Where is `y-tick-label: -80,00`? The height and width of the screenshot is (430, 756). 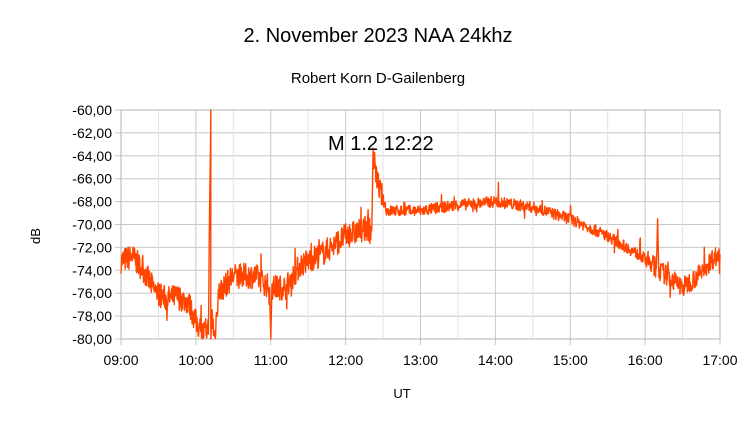 y-tick-label: -80,00 is located at coordinates (92, 339).